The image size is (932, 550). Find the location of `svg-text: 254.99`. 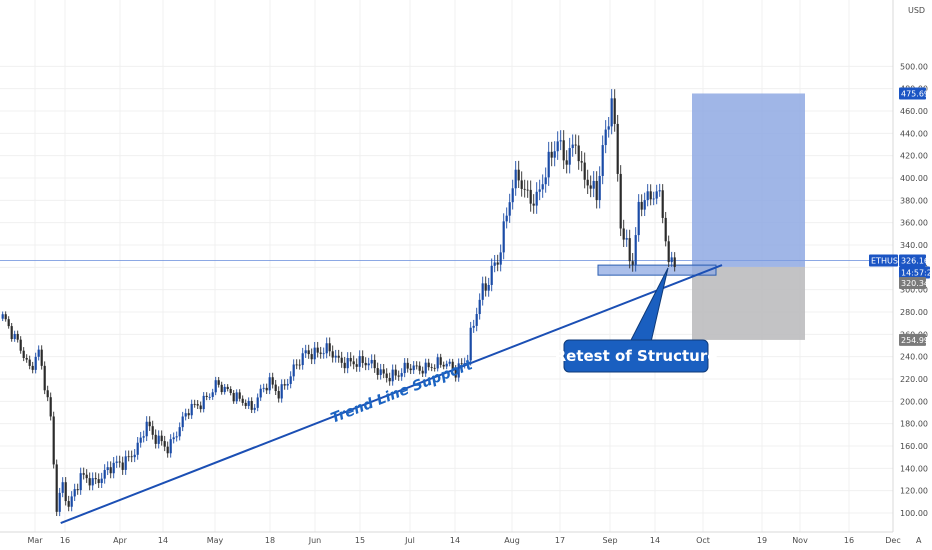

svg-text: 254.99 is located at coordinates (915, 340).